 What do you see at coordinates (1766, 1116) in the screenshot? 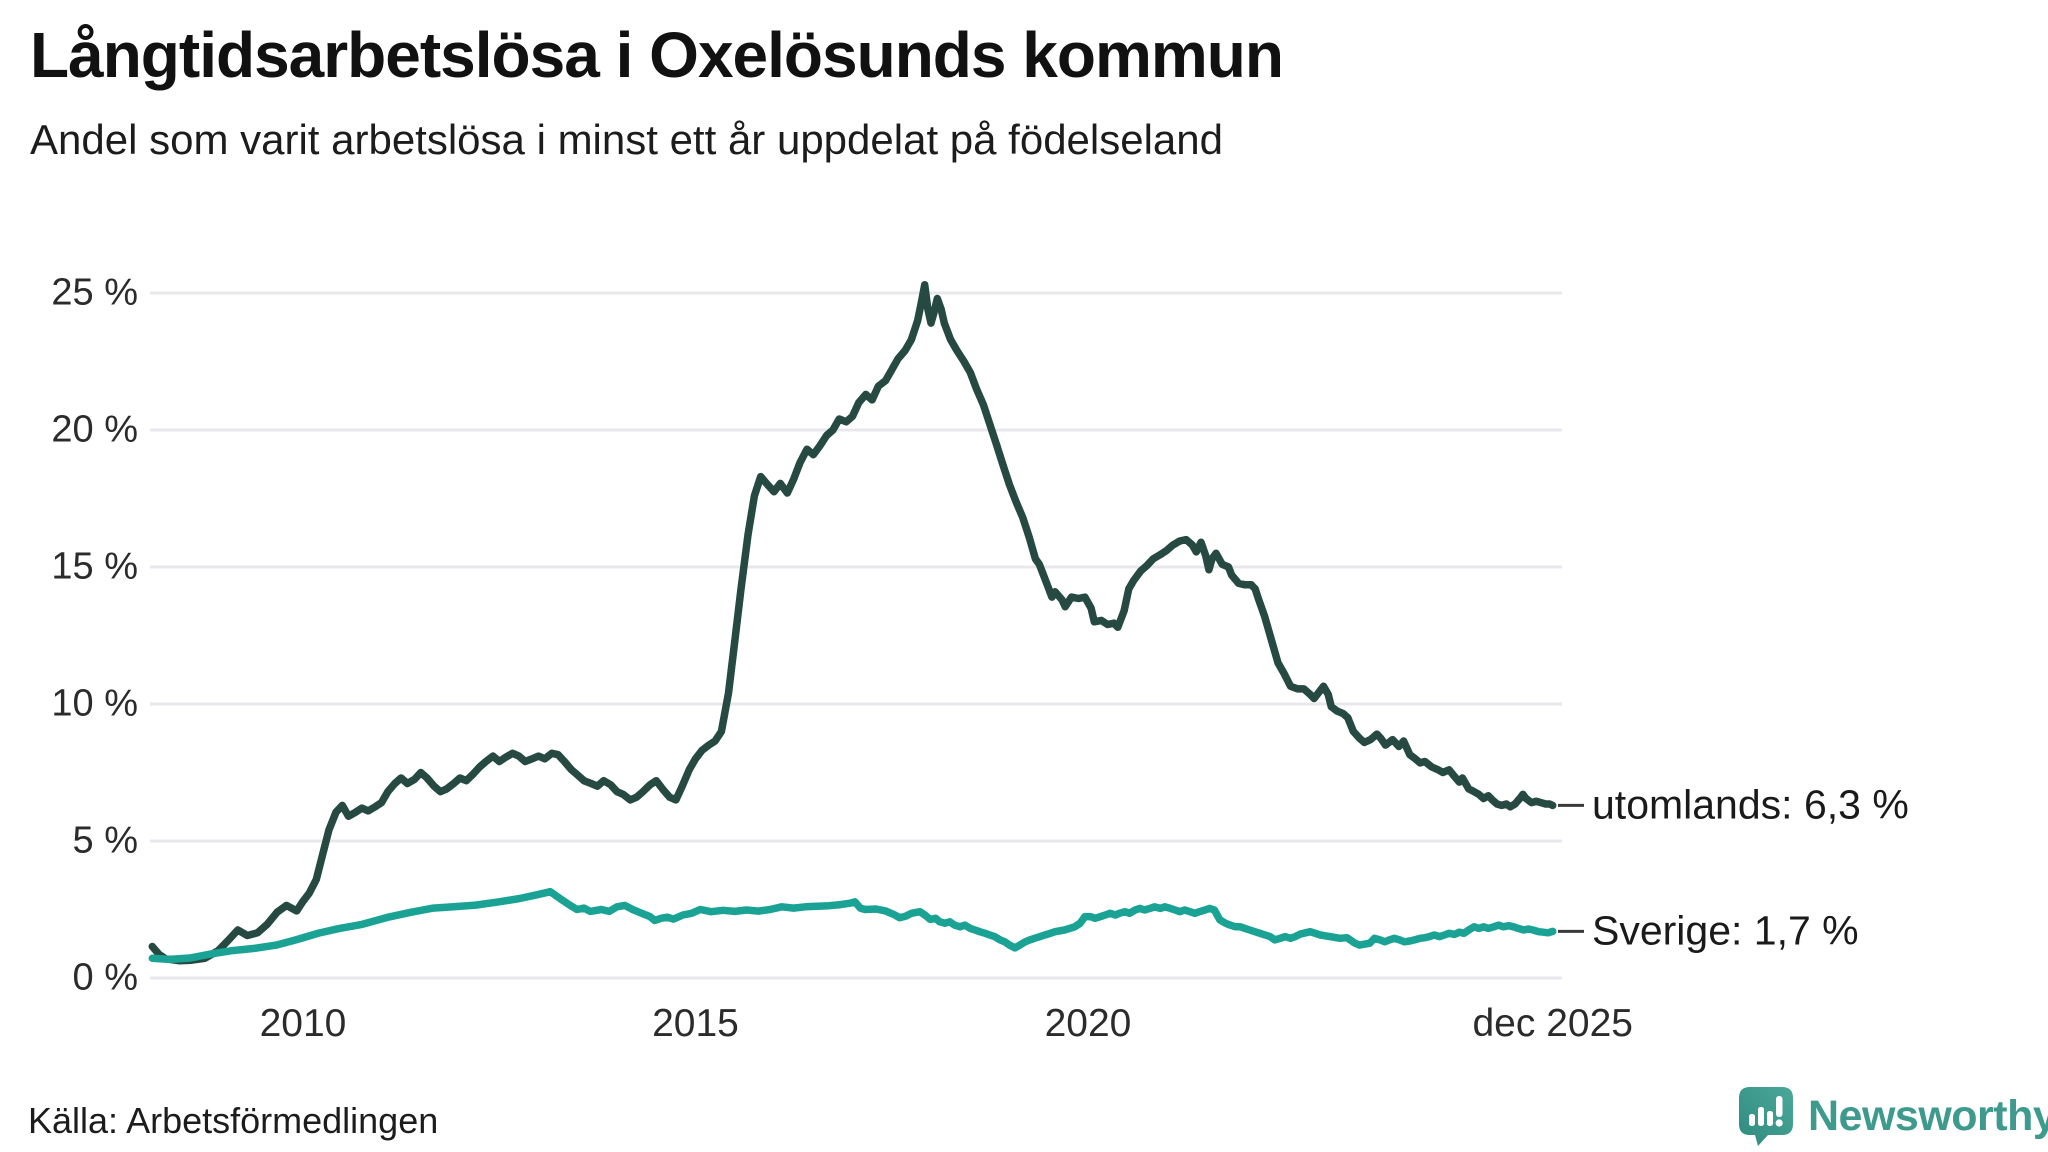
I see `newsworthy-chart-bubble-icon` at bounding box center [1766, 1116].